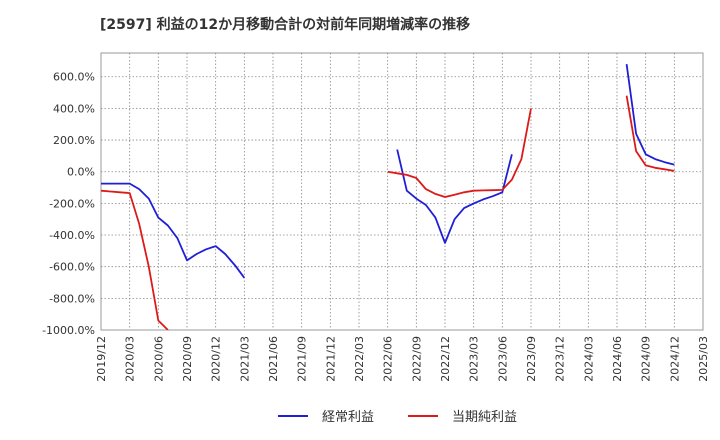  I want to click on y-tick-label: -400.0%, so click(72, 235).